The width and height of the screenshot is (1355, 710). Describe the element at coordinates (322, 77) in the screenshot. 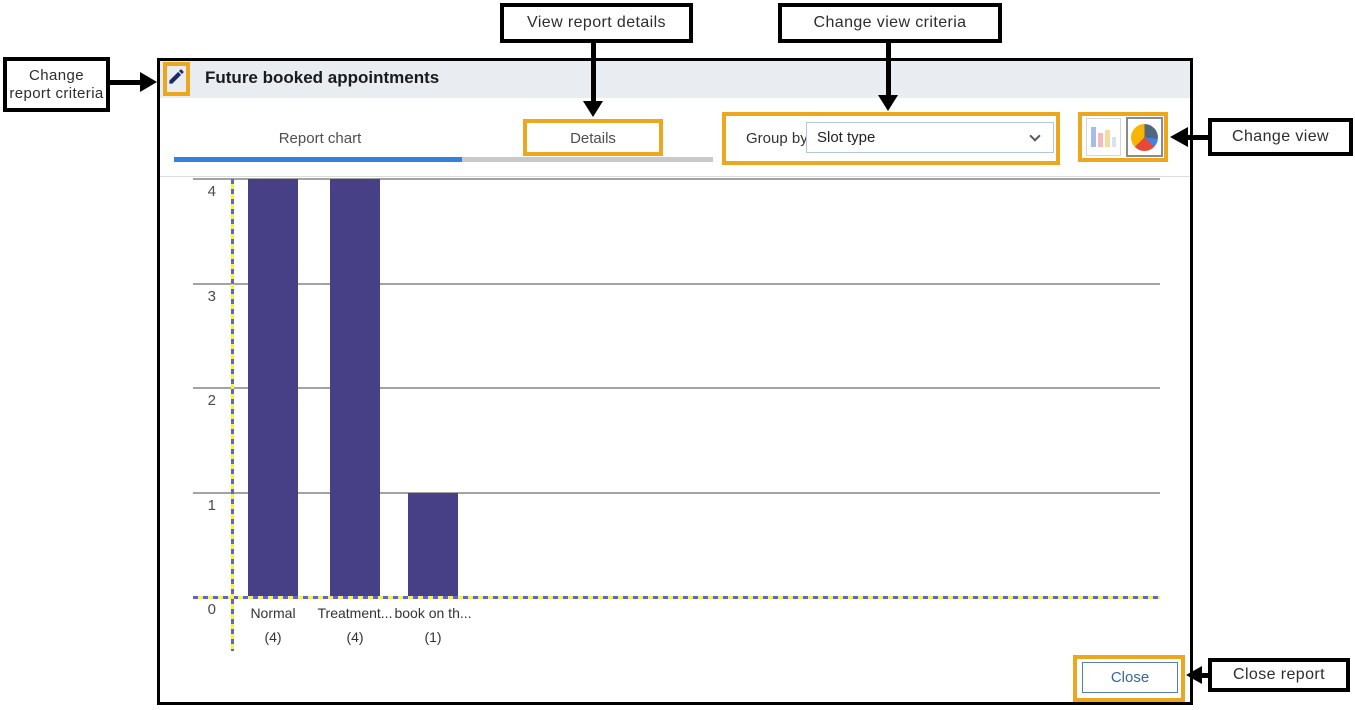

I see `page-title: Future booked appointments` at that location.